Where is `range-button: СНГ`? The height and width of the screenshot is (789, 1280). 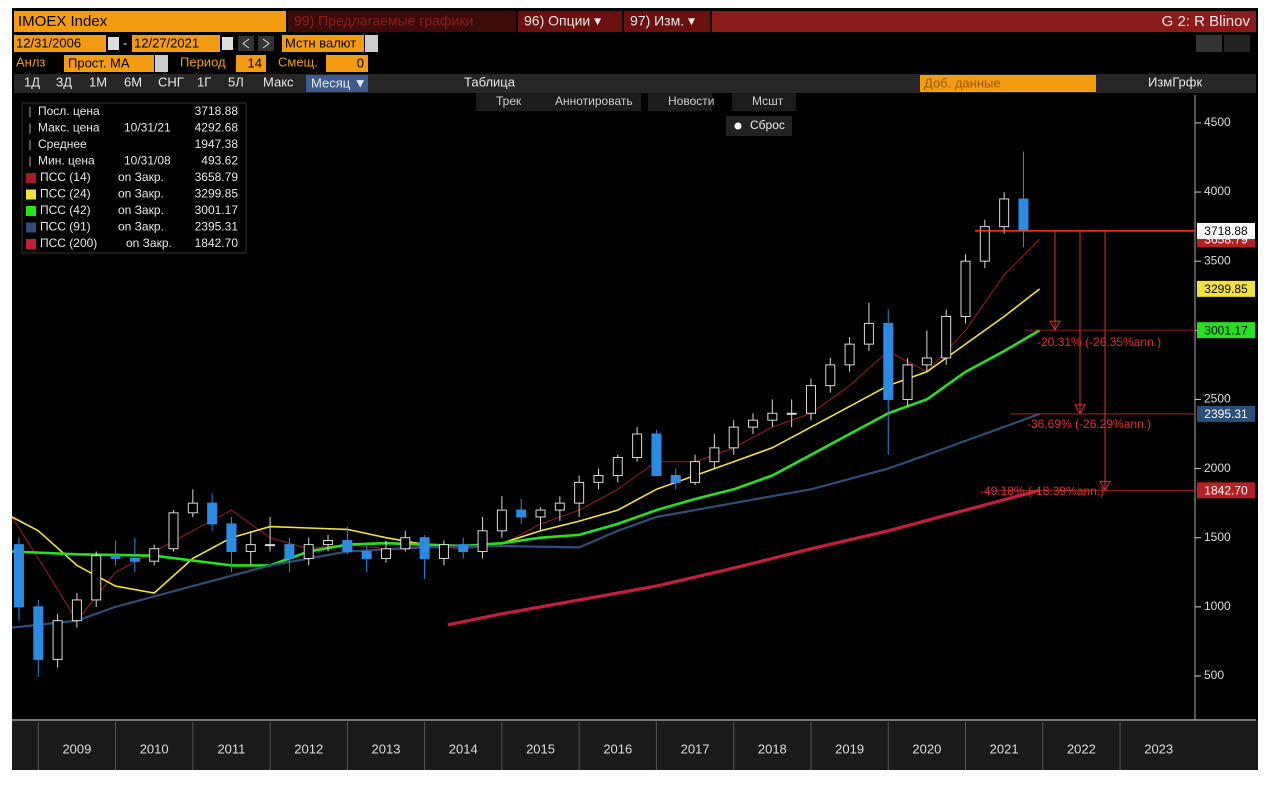 range-button: СНГ is located at coordinates (171, 81).